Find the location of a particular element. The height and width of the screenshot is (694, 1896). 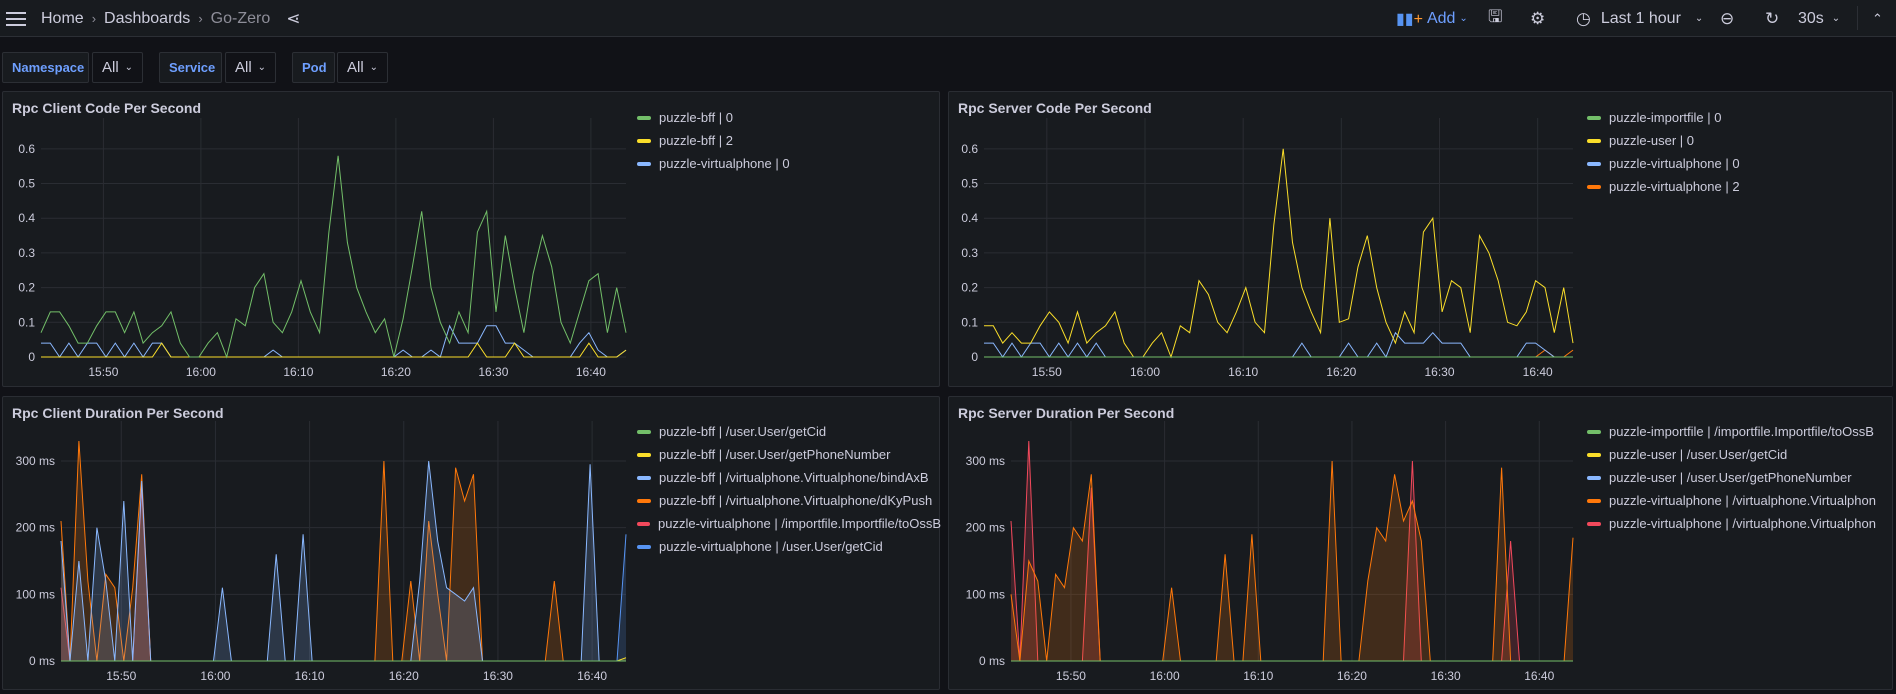

legend-item: puzzle-user | 0 is located at coordinates (1740, 140).